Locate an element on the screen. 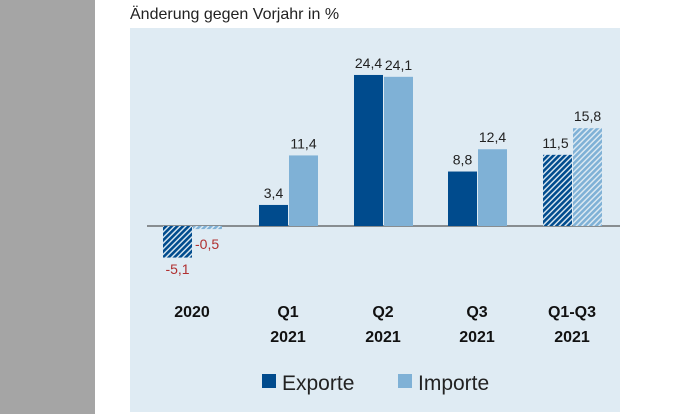  category-label: Q1-Q3 is located at coordinates (572, 312).